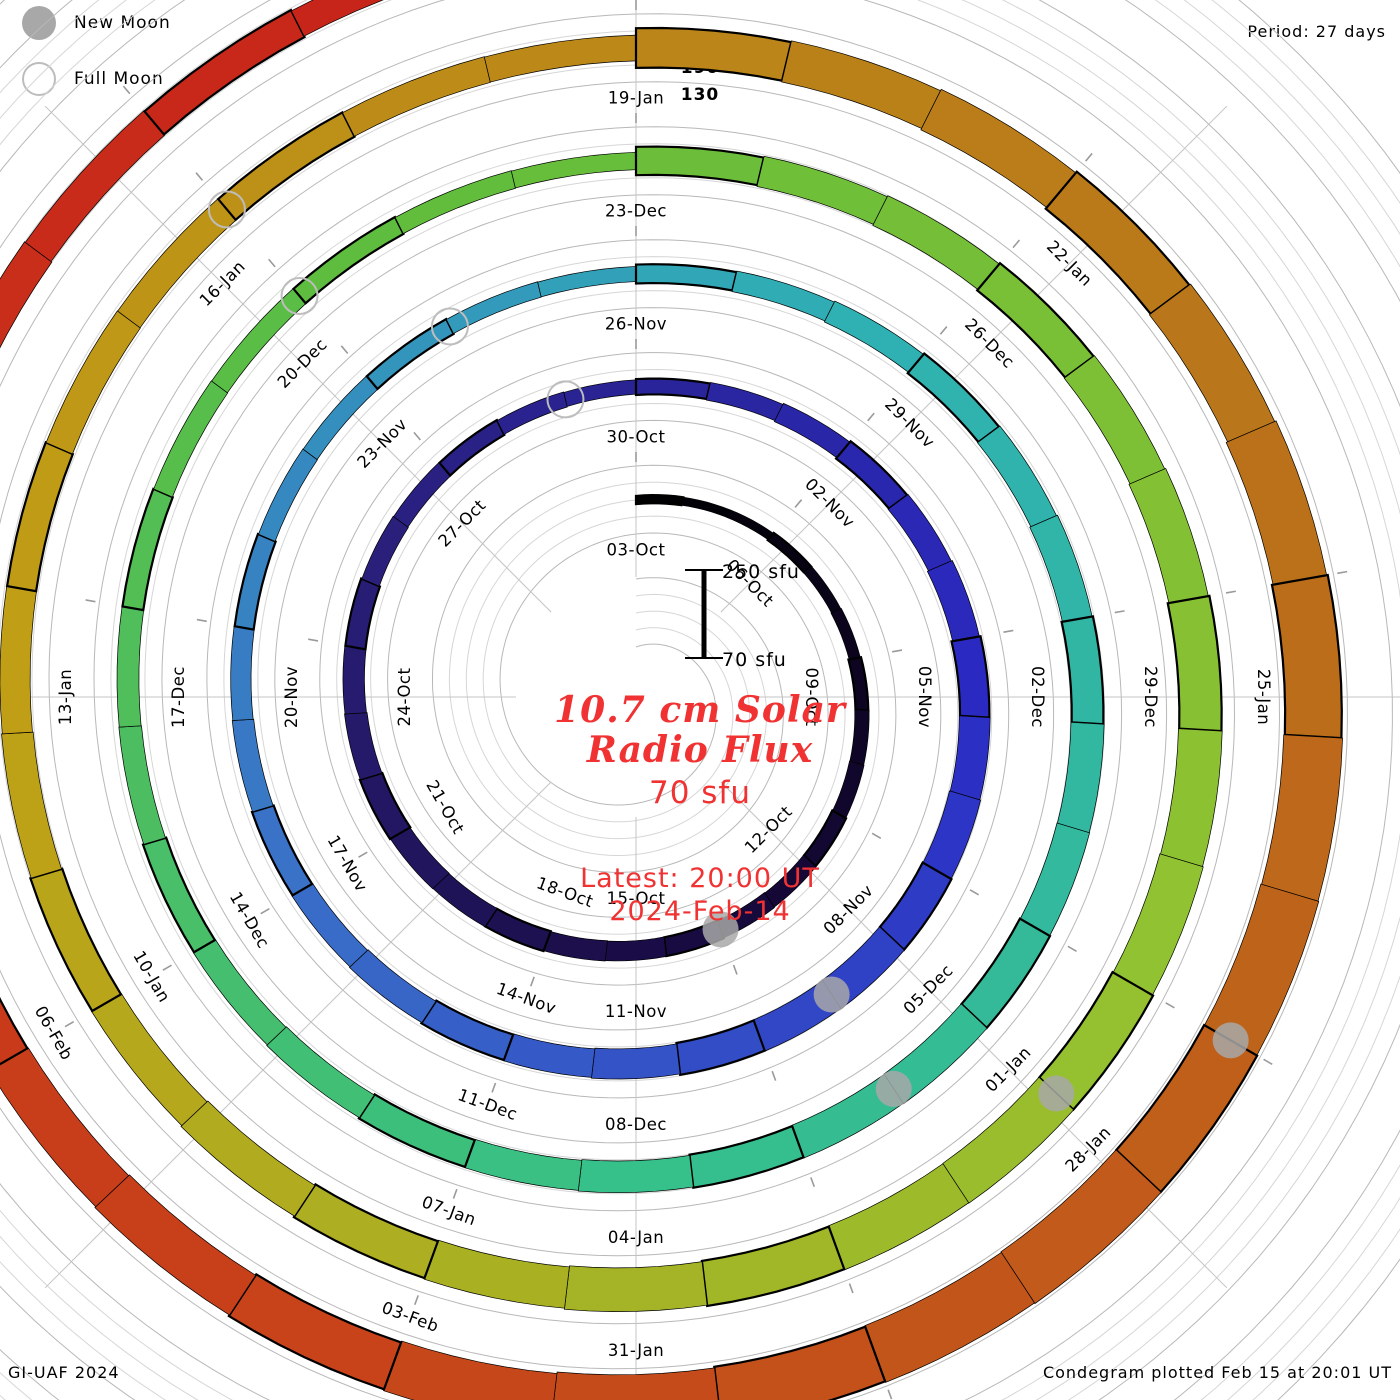 This screenshot has width=1400, height=1400. Describe the element at coordinates (445, 807) in the screenshot. I see `date-label: 21-Oct` at that location.